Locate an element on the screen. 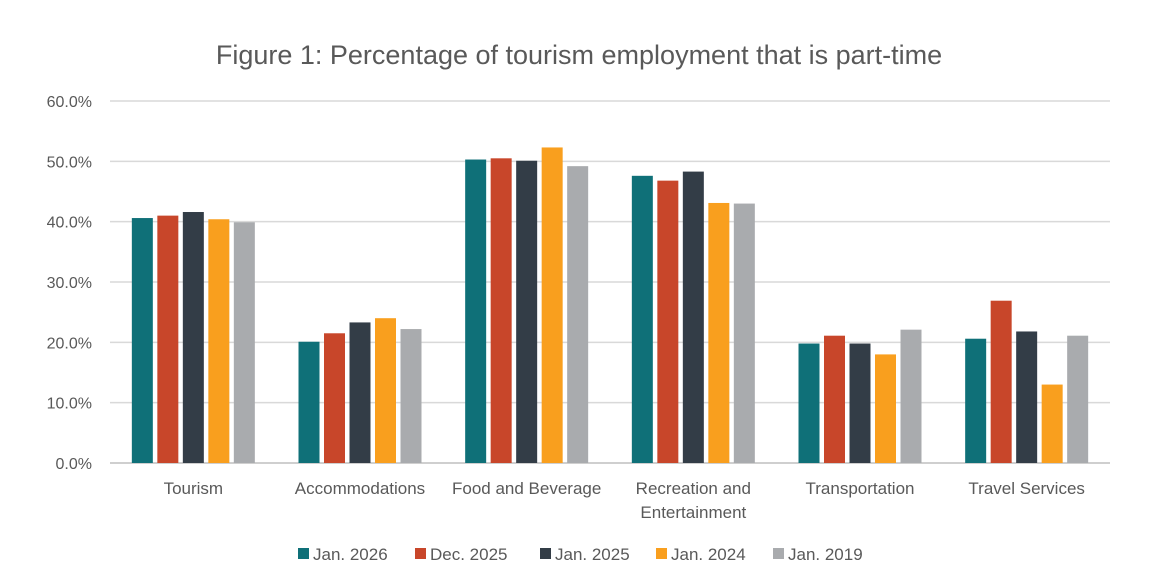 The image size is (1162, 578). legend-label: Jan. 2024 is located at coordinates (708, 554).